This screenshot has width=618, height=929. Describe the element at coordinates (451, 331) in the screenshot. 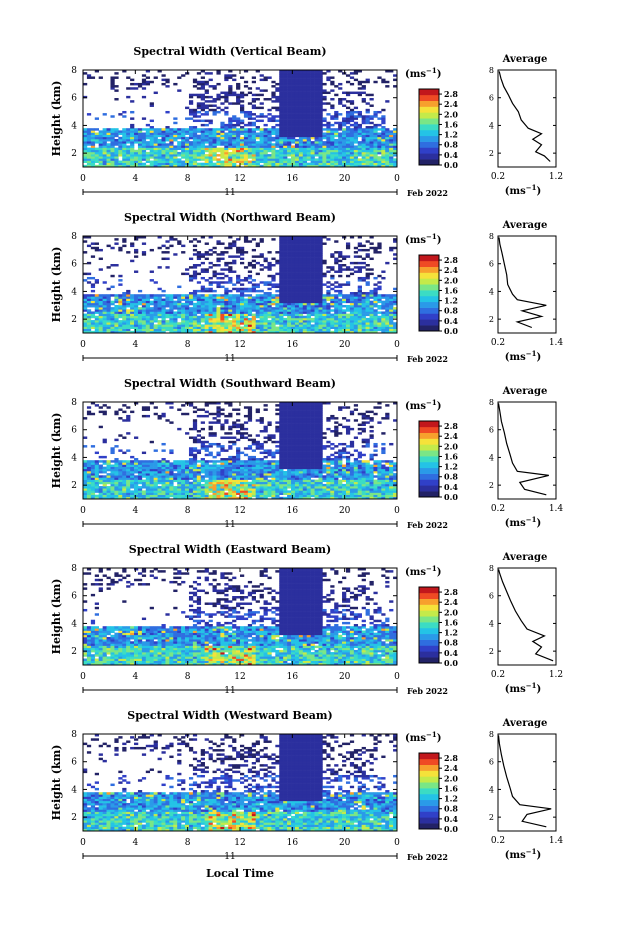

I see `colorbar-tick-label: 0.0` at that location.